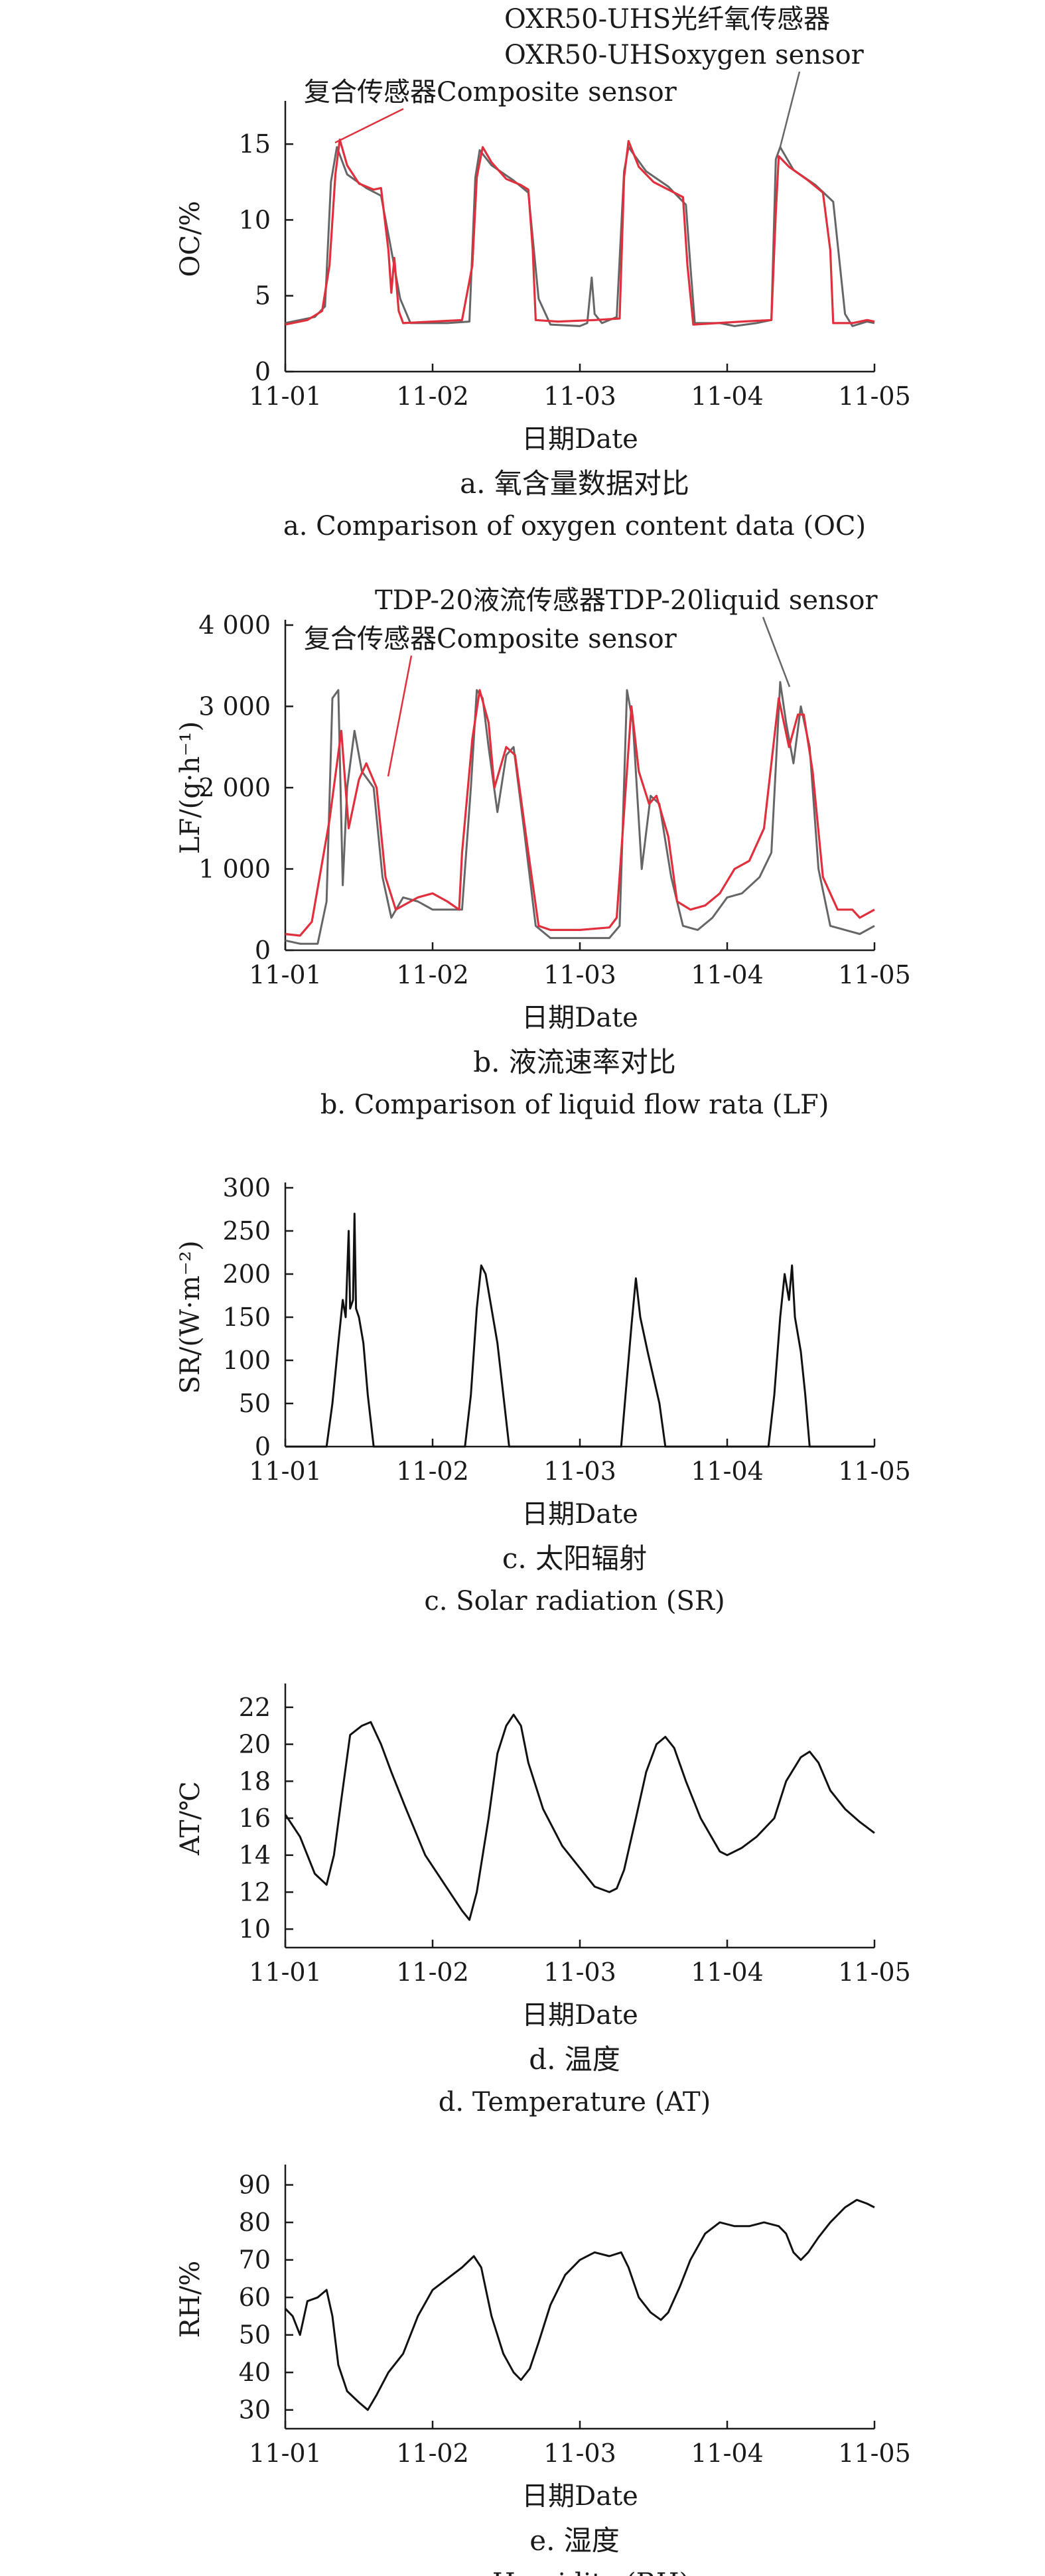 This screenshot has width=1045, height=2576. What do you see at coordinates (246, 1231) in the screenshot?
I see `y-tick-label: 250` at bounding box center [246, 1231].